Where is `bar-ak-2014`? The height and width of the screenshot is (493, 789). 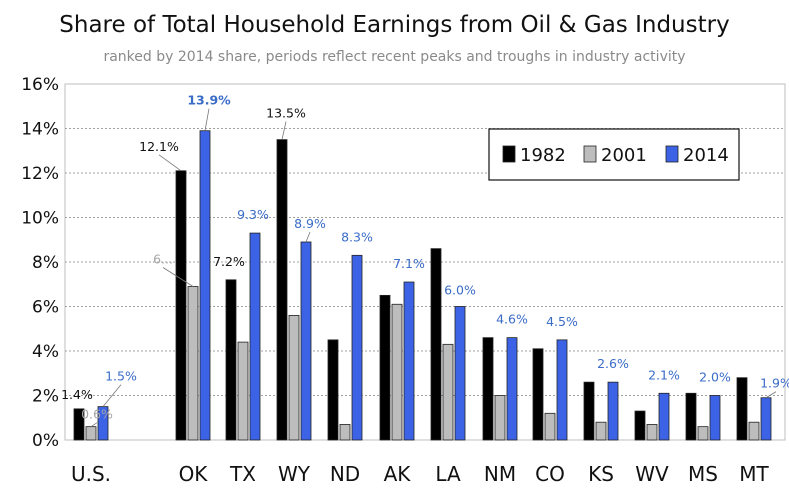
bar-ak-2014 is located at coordinates (409, 361).